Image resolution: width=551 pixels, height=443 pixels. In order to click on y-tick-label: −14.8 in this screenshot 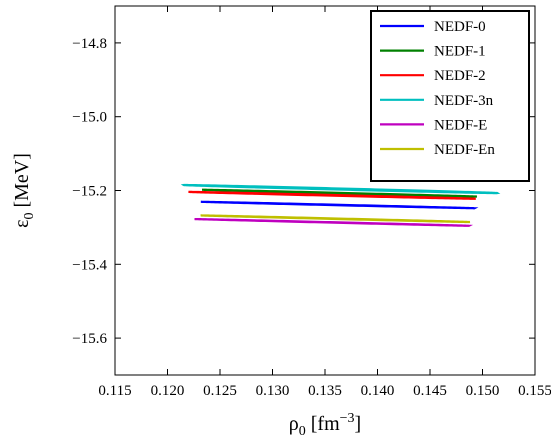, I will do `click(89, 44)`.